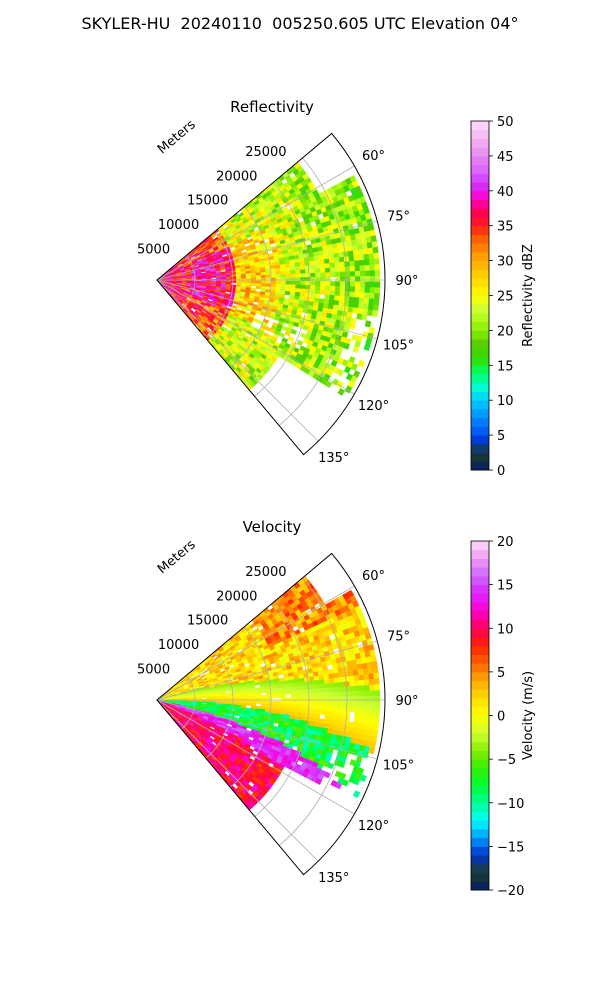 This screenshot has width=600, height=1000. I want to click on radial-tick-label: 25000, so click(265, 572).